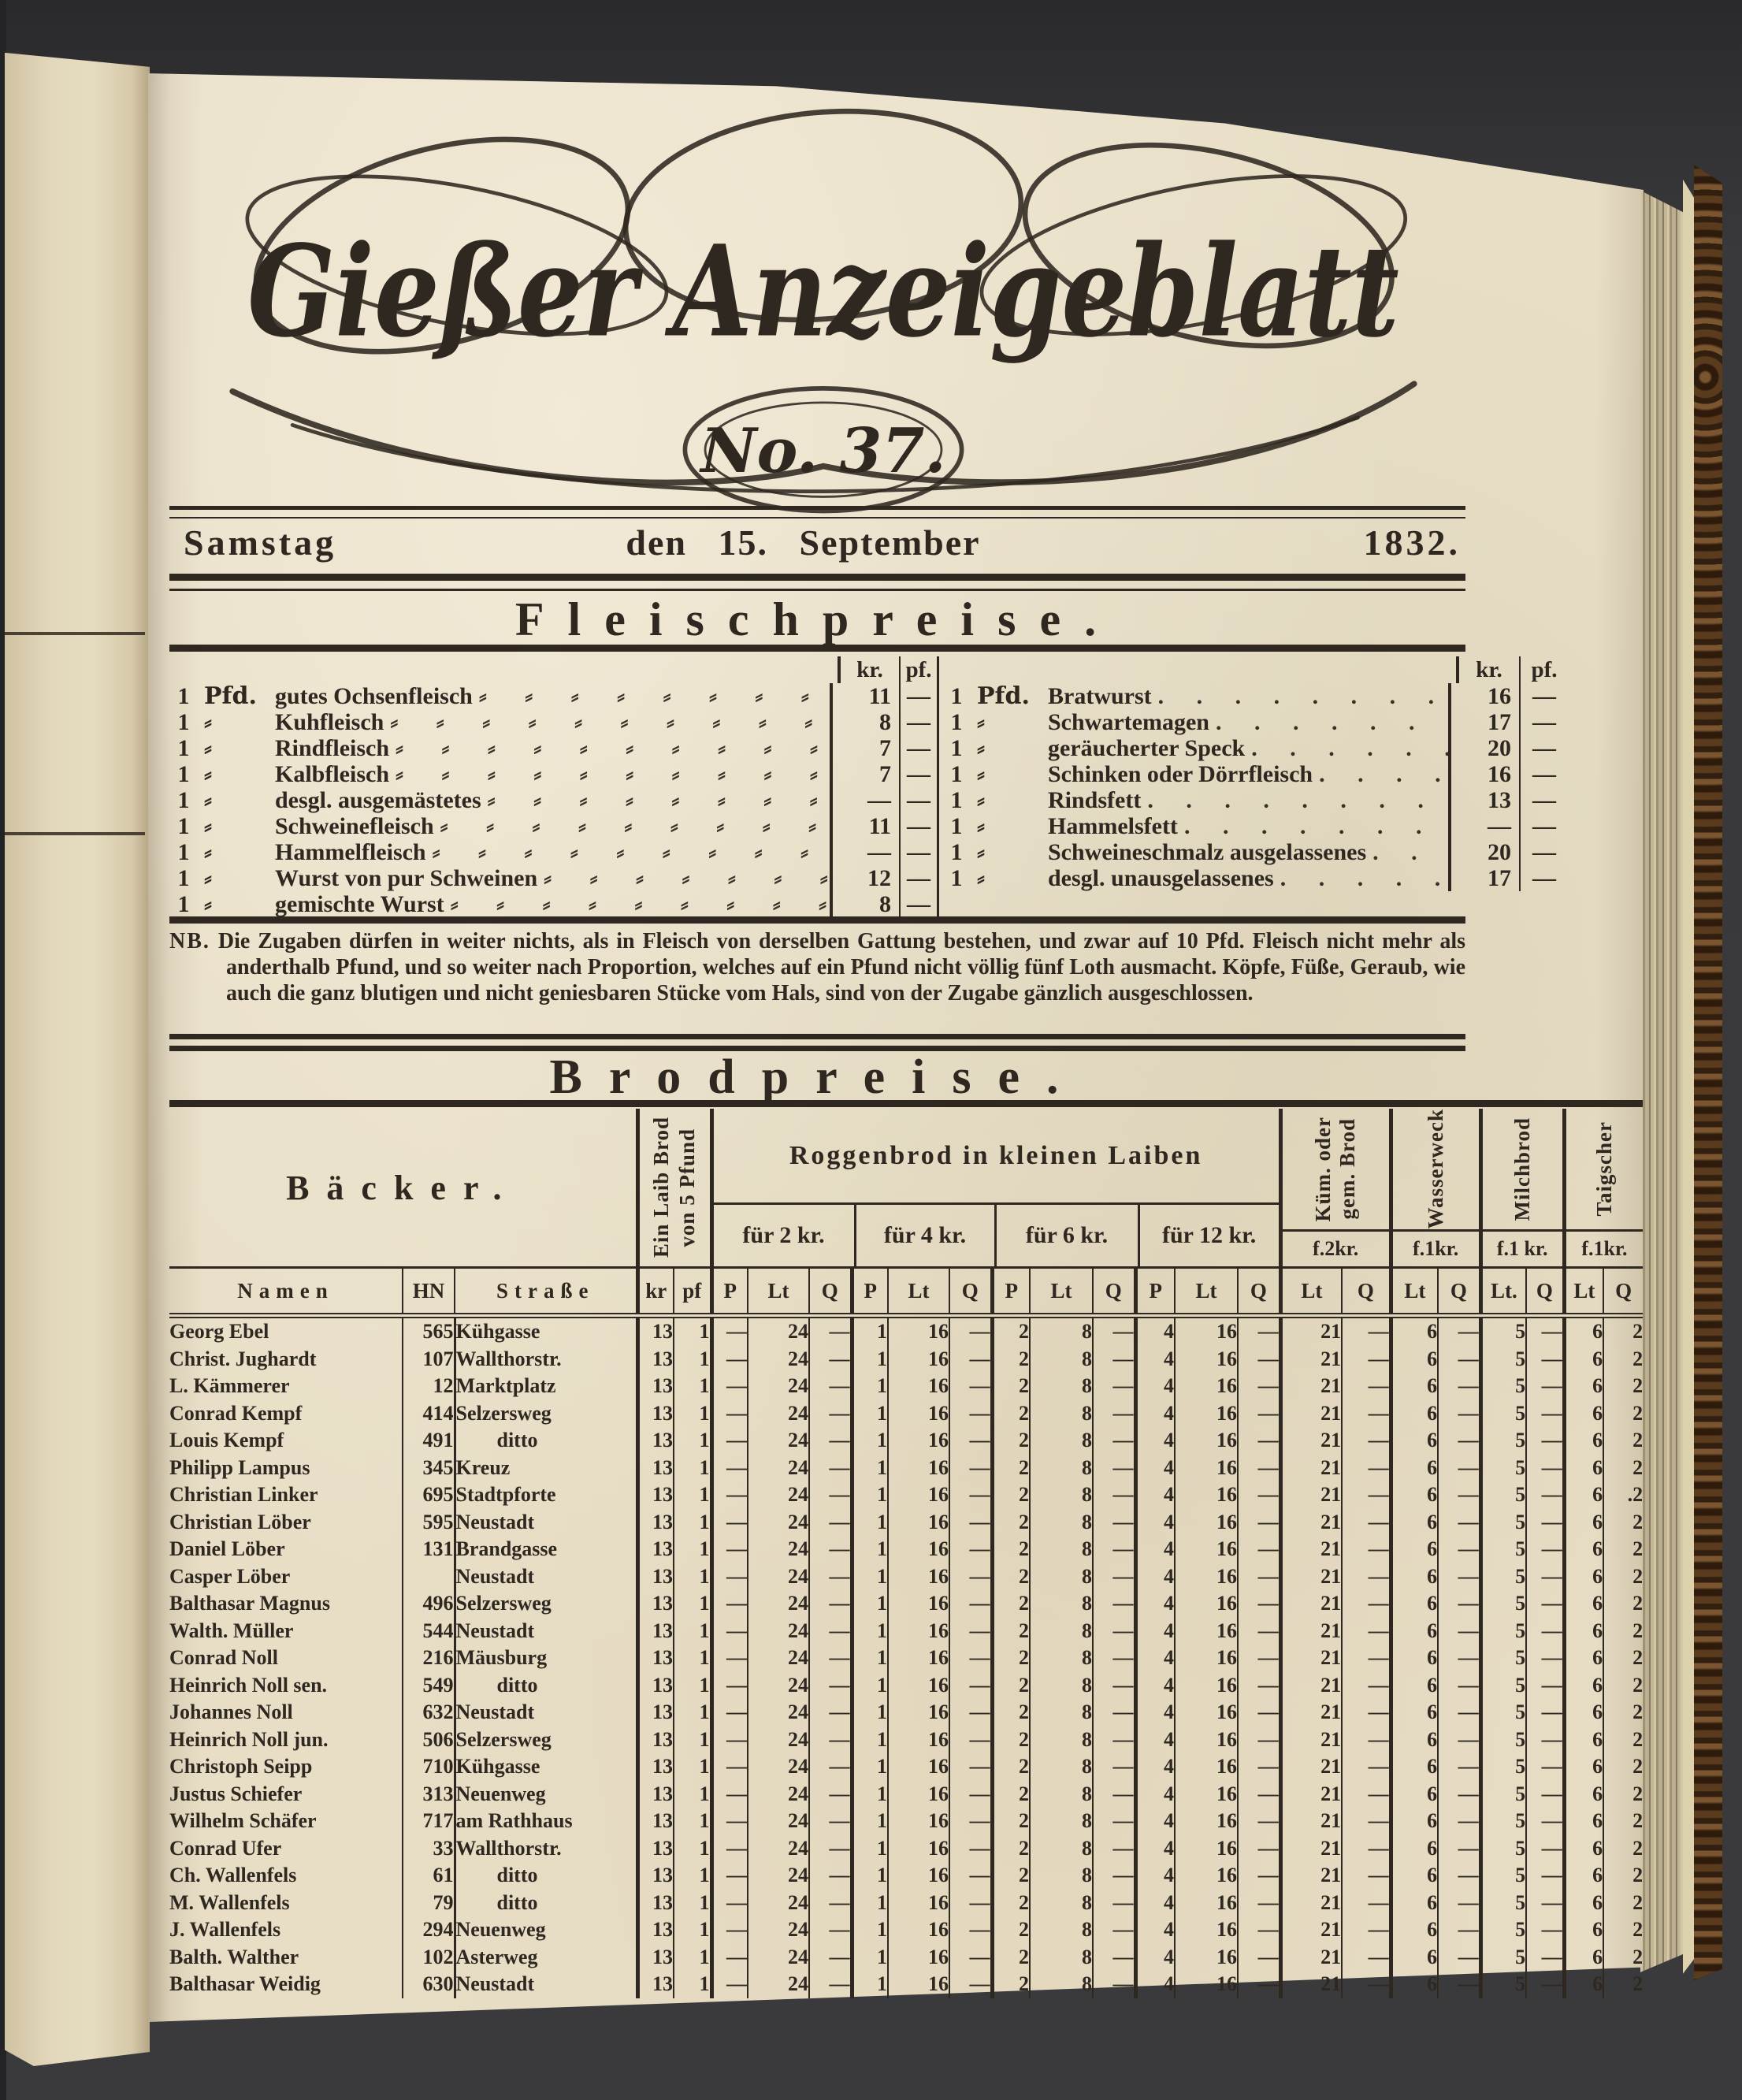 Image resolution: width=1742 pixels, height=2100 pixels. Describe the element at coordinates (245, 1984) in the screenshot. I see `baker-name: Balthasar Weidig` at that location.